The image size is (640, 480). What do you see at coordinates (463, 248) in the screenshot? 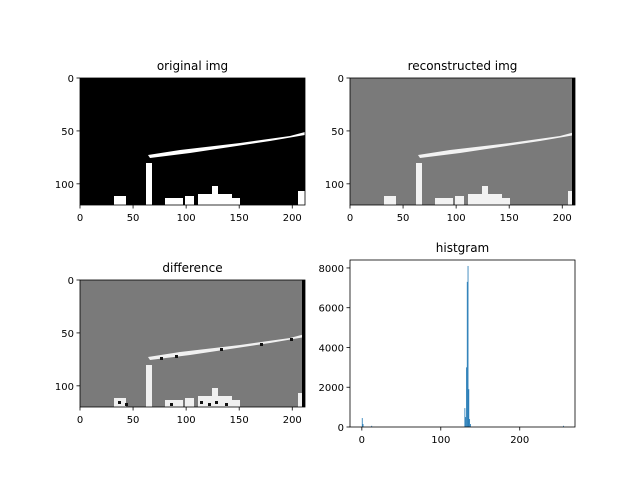
I see `panel-title: histgram` at bounding box center [463, 248].